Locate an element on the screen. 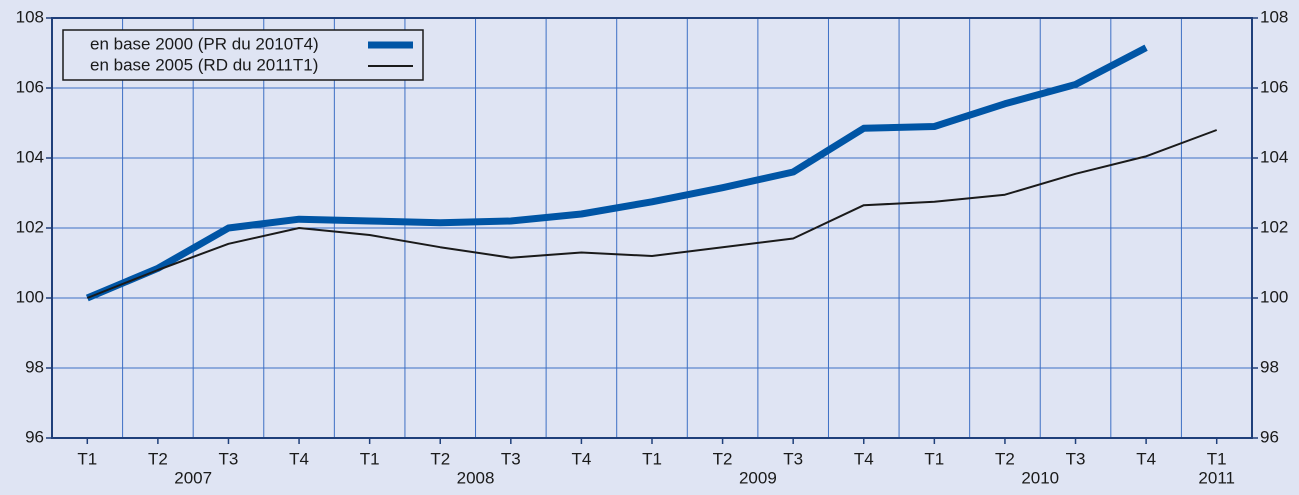  legend-label: en base 2000 (PR du 2010T4) is located at coordinates (204, 43).